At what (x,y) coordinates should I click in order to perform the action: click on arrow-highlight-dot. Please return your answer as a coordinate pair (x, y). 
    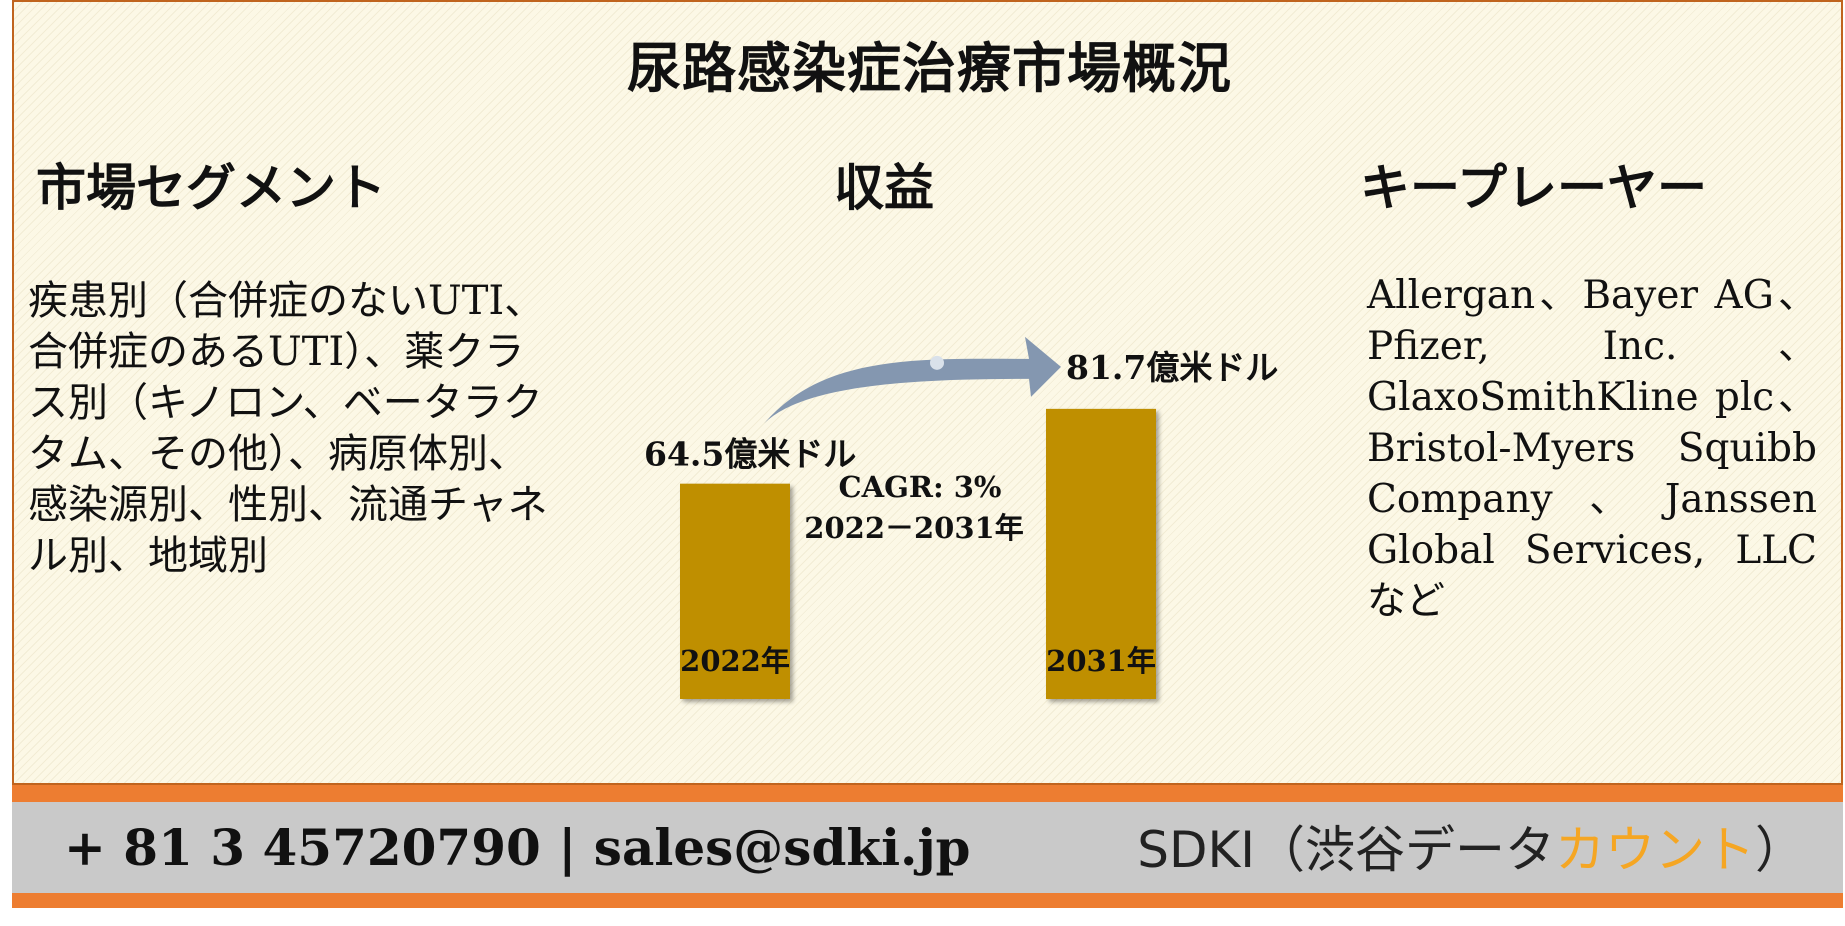
    Looking at the image, I should click on (937, 362).